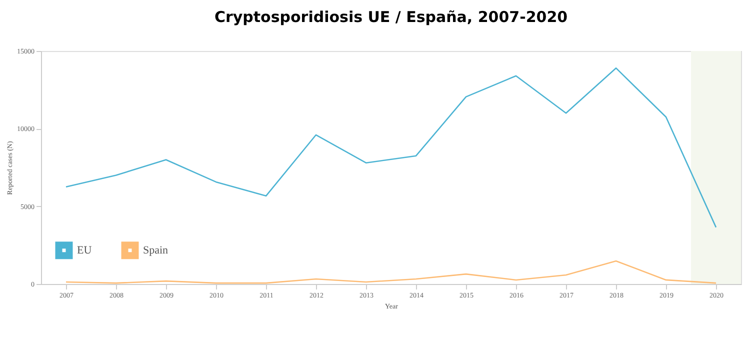 This screenshot has width=750, height=350. Describe the element at coordinates (84, 250) in the screenshot. I see `legend-label: EU` at that location.